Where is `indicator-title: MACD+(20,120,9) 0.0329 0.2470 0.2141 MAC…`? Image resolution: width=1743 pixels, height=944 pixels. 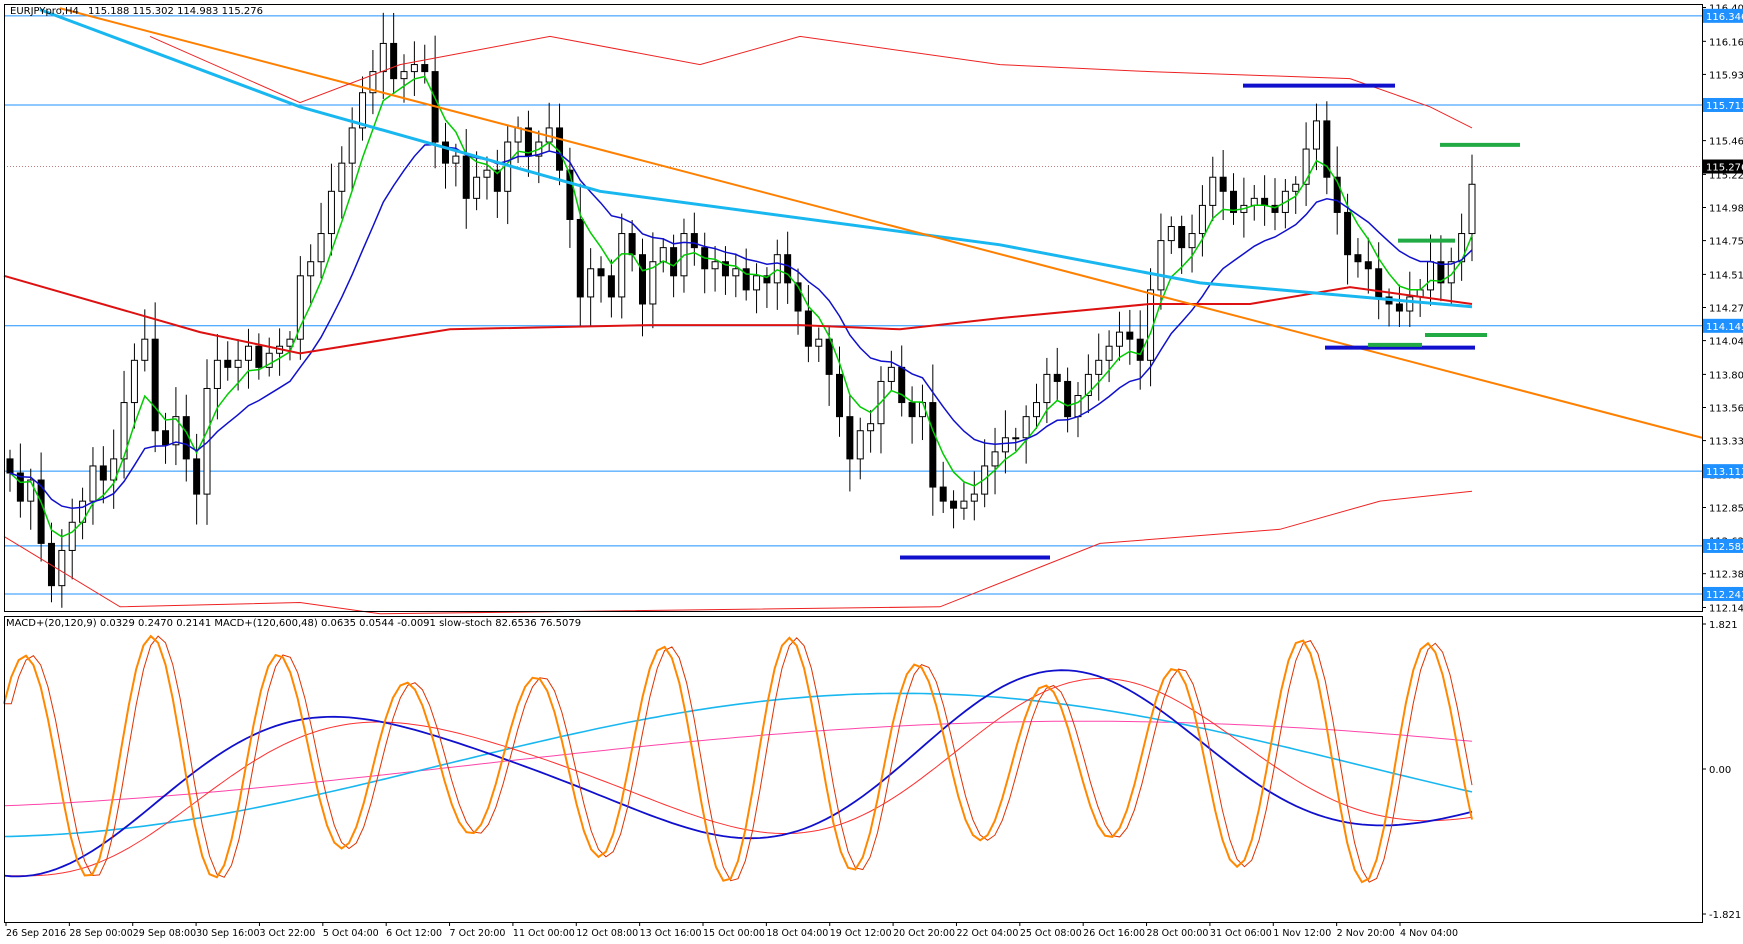 indicator-title: MACD+(20,120,9) 0.0329 0.2470 0.2141 MAC… is located at coordinates (293, 623).